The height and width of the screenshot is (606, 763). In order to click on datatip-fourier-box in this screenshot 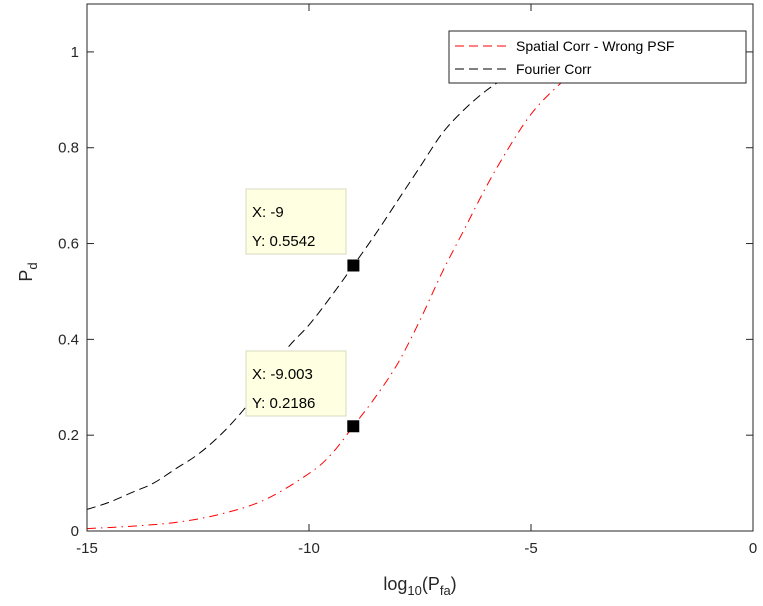, I will do `click(296, 221)`.